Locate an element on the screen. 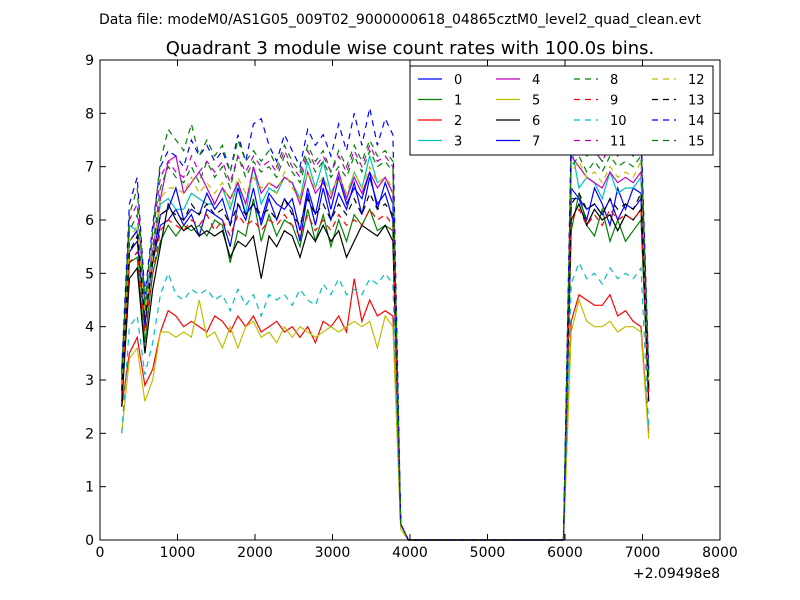 The width and height of the screenshot is (800, 600). y-tick-label: 2 is located at coordinates (89, 434).